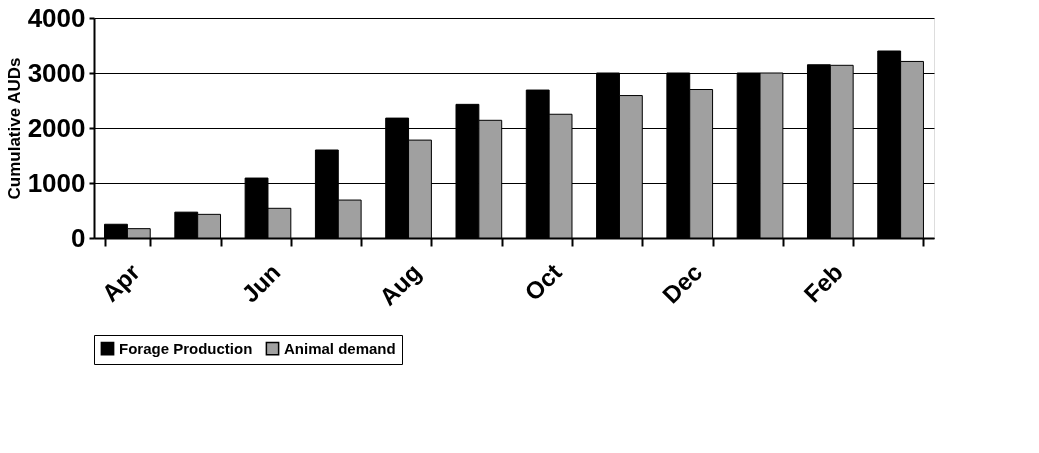 The height and width of the screenshot is (453, 1039). Describe the element at coordinates (120, 282) in the screenshot. I see `x-tick-label: Apr` at that location.